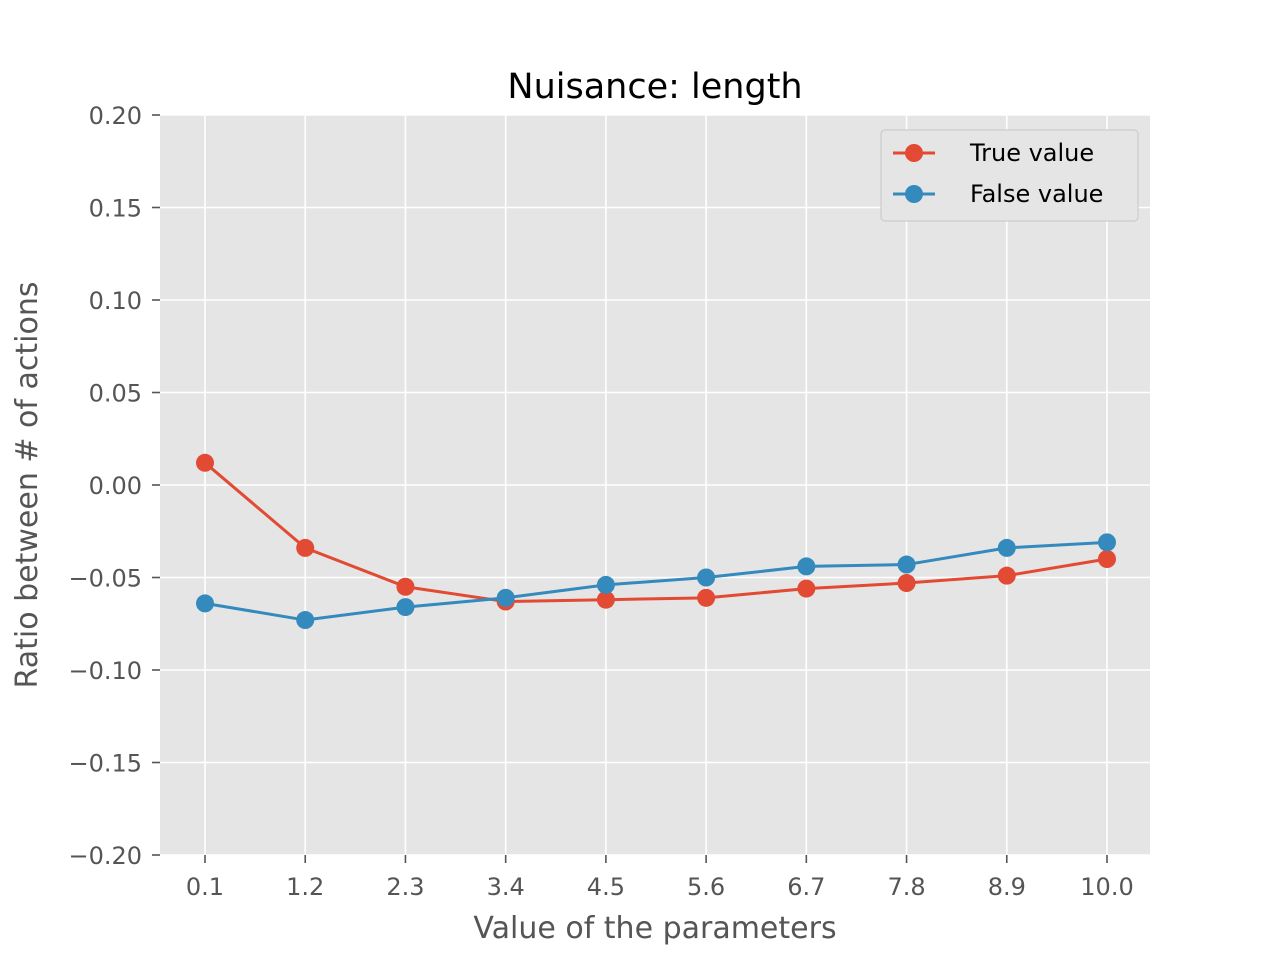 This screenshot has height=960, width=1280. I want to click on y-tick-label: 0.00, so click(115, 486).